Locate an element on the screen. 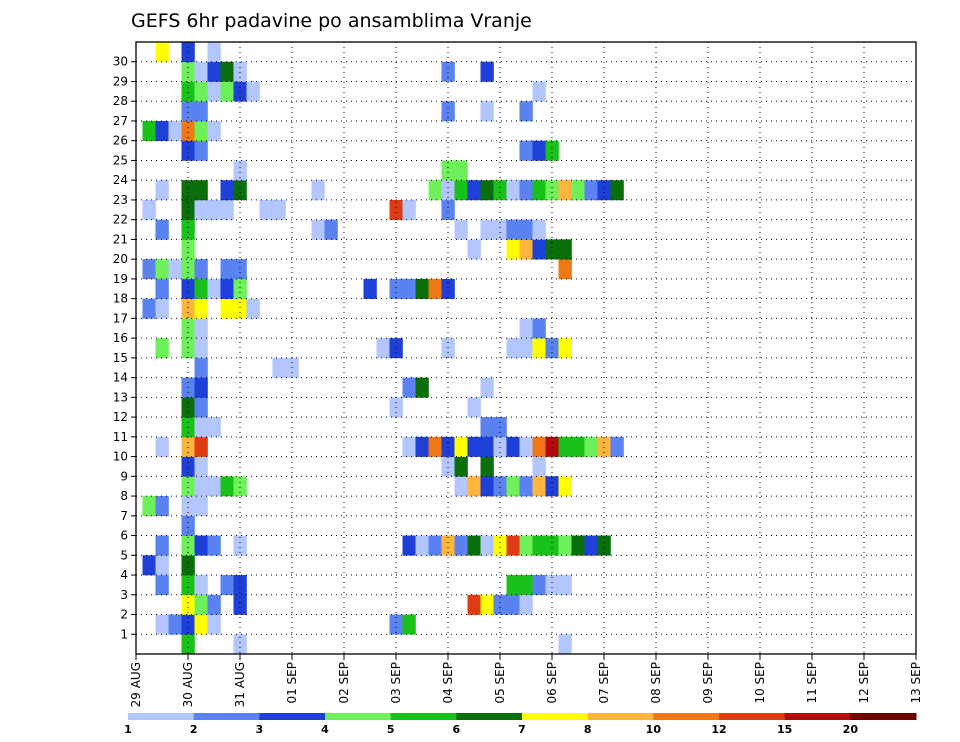 This screenshot has height=742, width=960. y-tick-label: 13 is located at coordinates (120, 397).